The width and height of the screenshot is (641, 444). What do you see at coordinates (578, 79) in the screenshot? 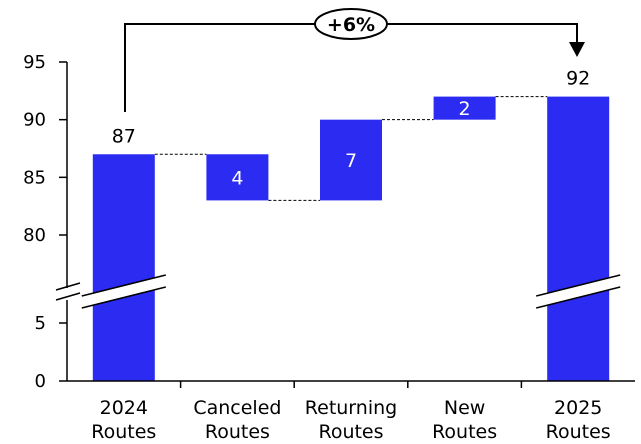
I see `bar-value-label: 92` at bounding box center [578, 79].